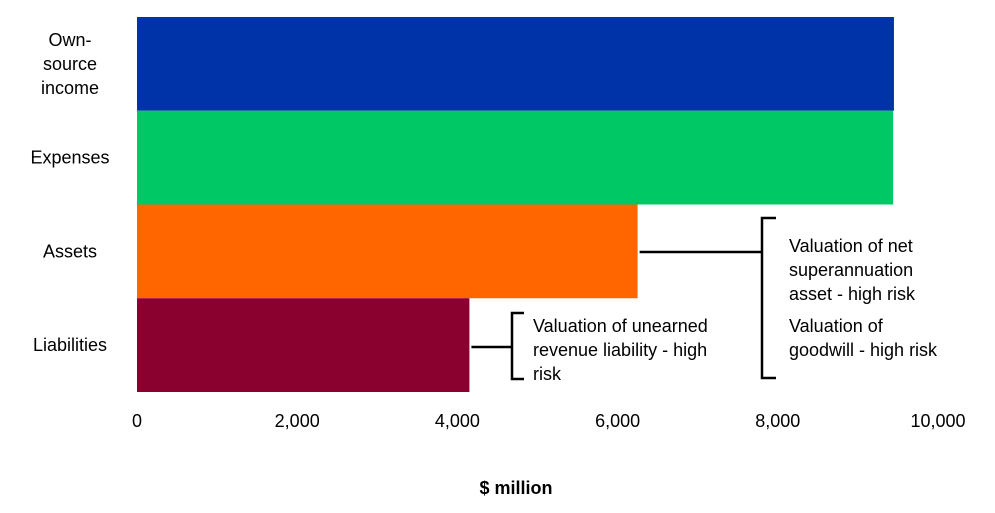 The height and width of the screenshot is (513, 995). What do you see at coordinates (836, 326) in the screenshot?
I see `annotation-text: Valuation of` at bounding box center [836, 326].